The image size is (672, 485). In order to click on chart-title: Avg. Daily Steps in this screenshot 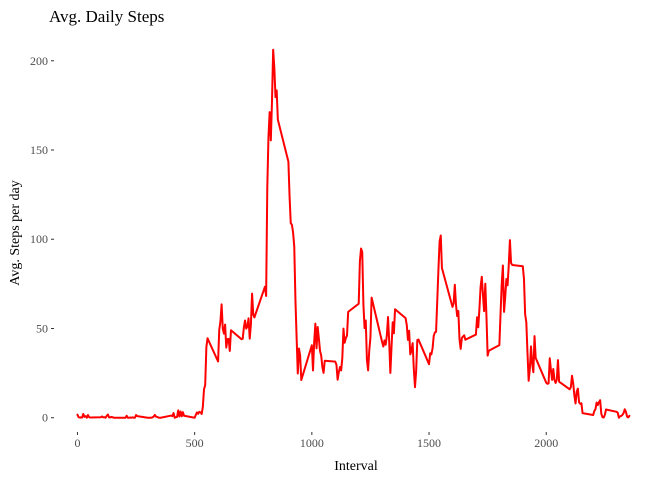, I will do `click(106, 16)`.